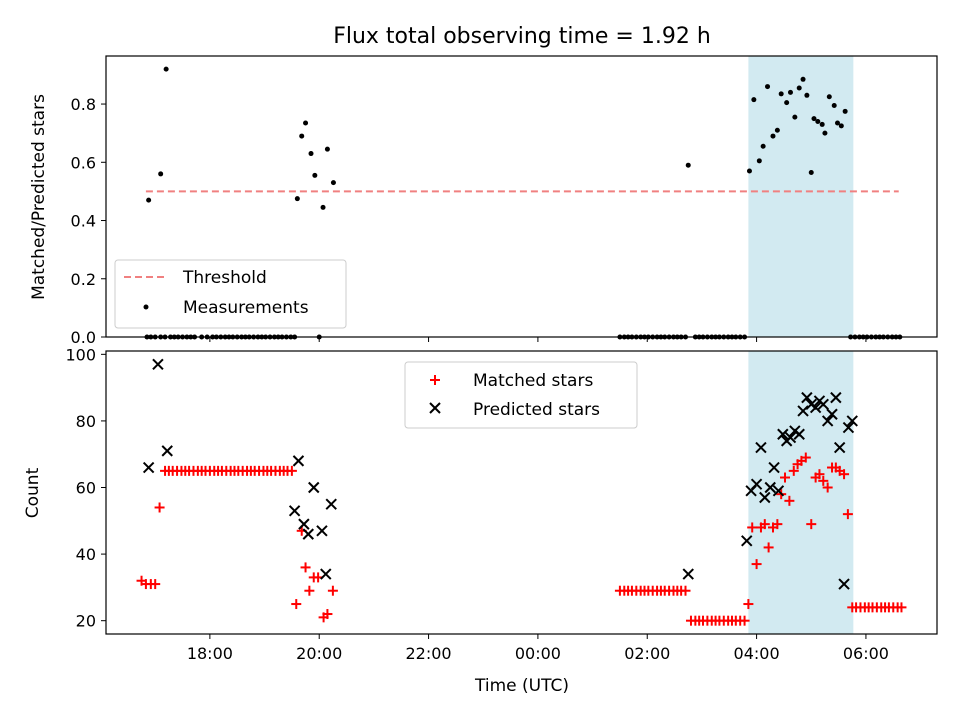 This screenshot has width=960, height=720. I want to click on bottom-x-tick-label: 02:00, so click(647, 653).